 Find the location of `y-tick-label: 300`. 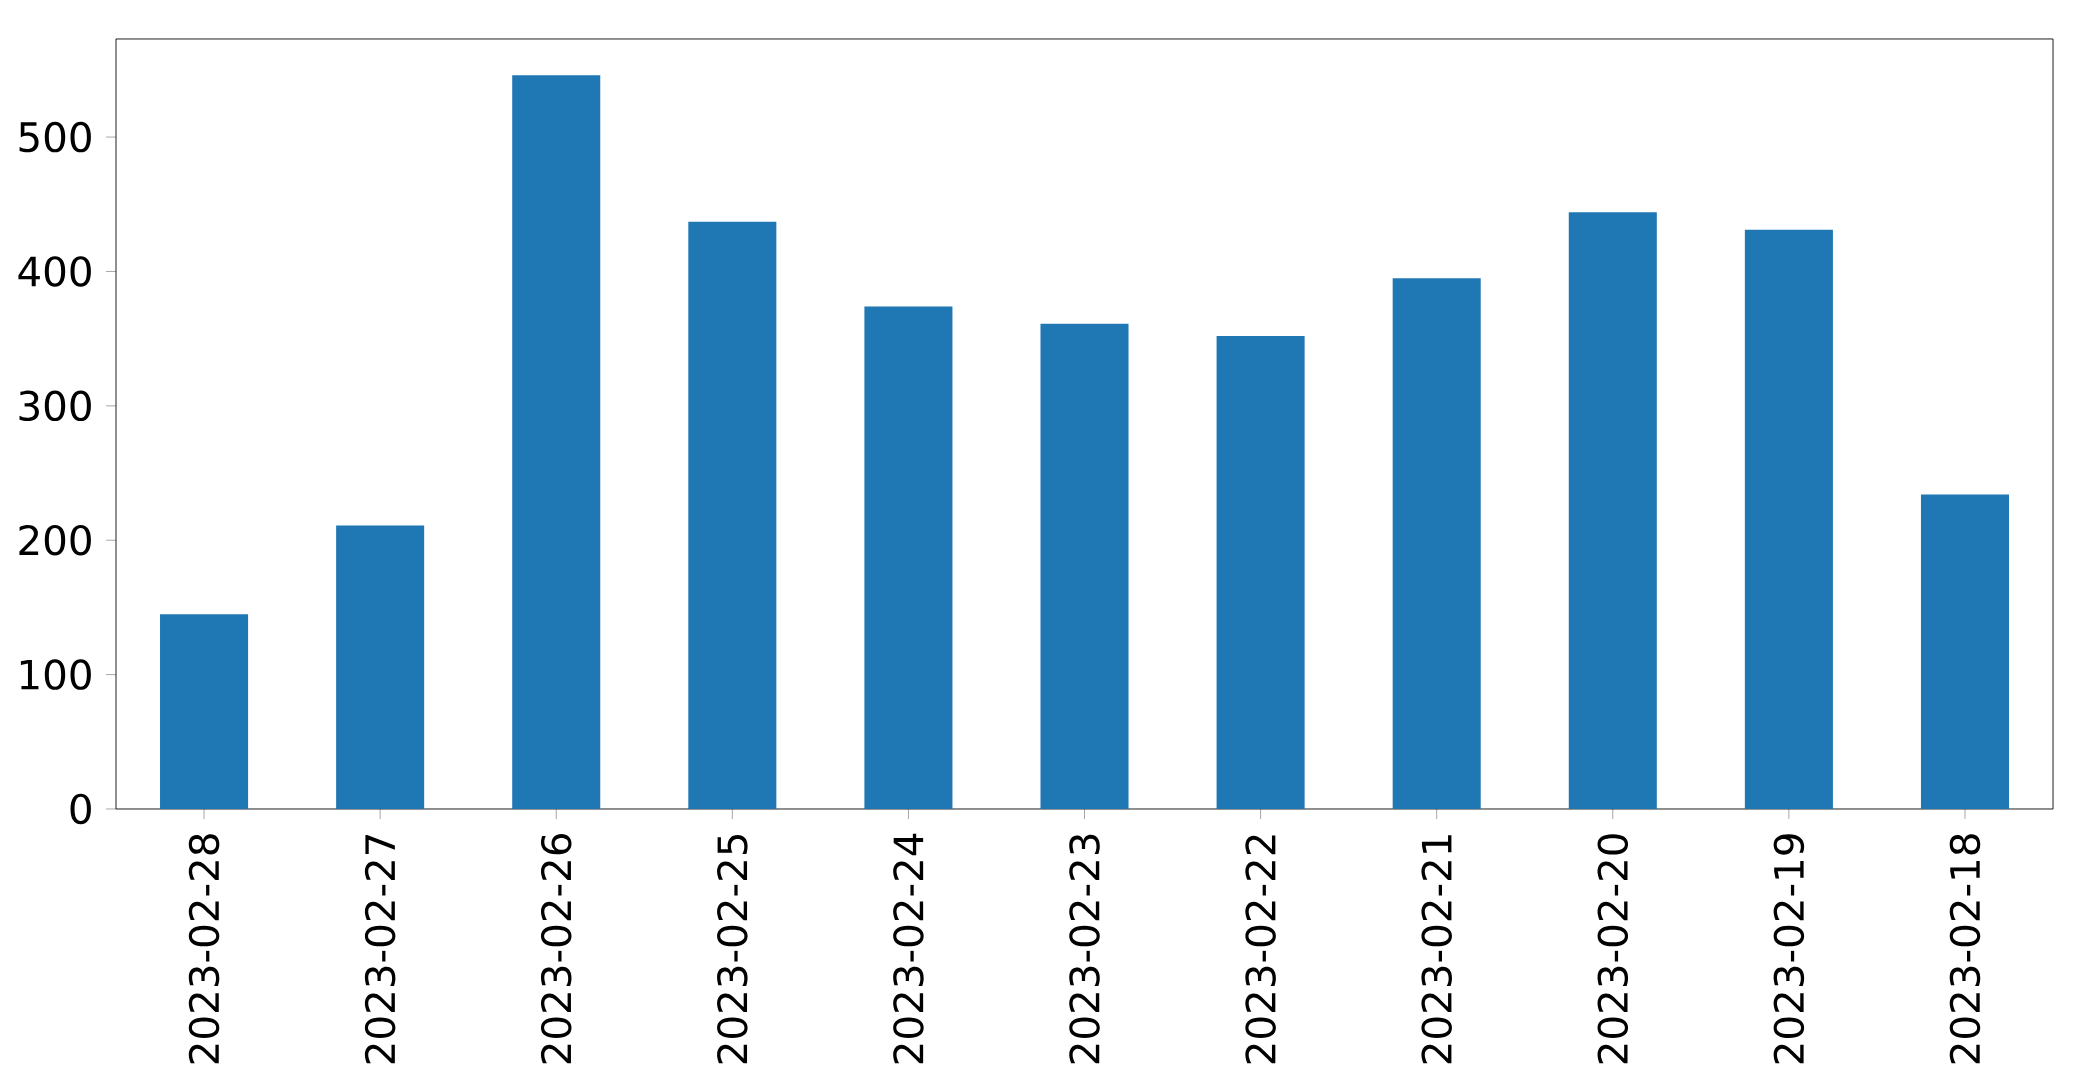

y-tick-label: 300 is located at coordinates (55, 406).